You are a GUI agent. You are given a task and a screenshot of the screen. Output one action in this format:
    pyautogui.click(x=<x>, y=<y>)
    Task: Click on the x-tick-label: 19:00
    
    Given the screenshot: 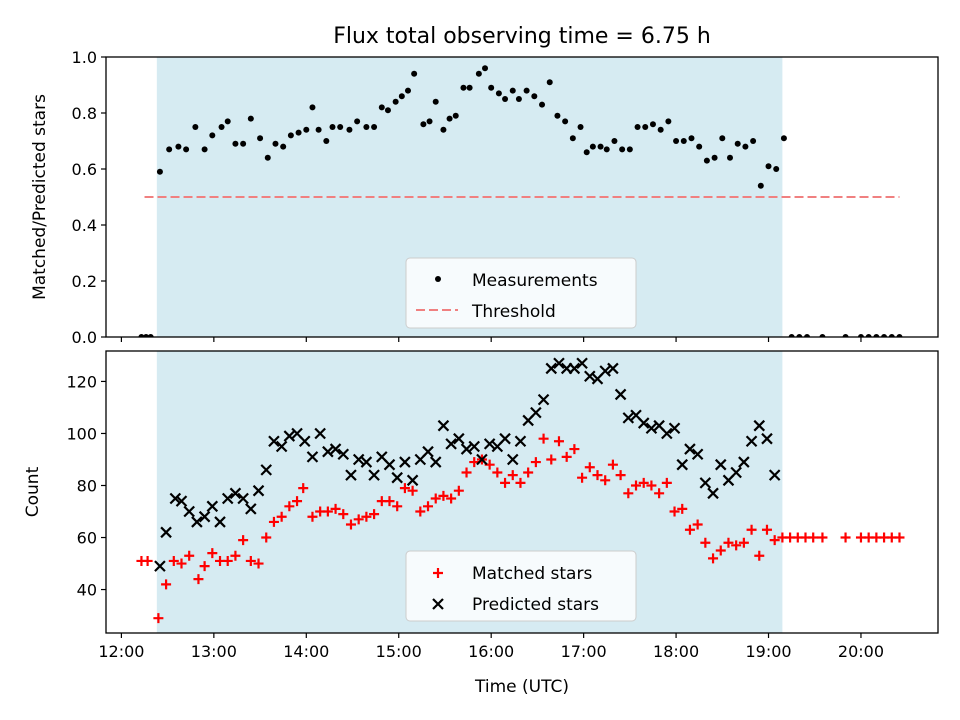 What is the action you would take?
    pyautogui.click(x=768, y=651)
    